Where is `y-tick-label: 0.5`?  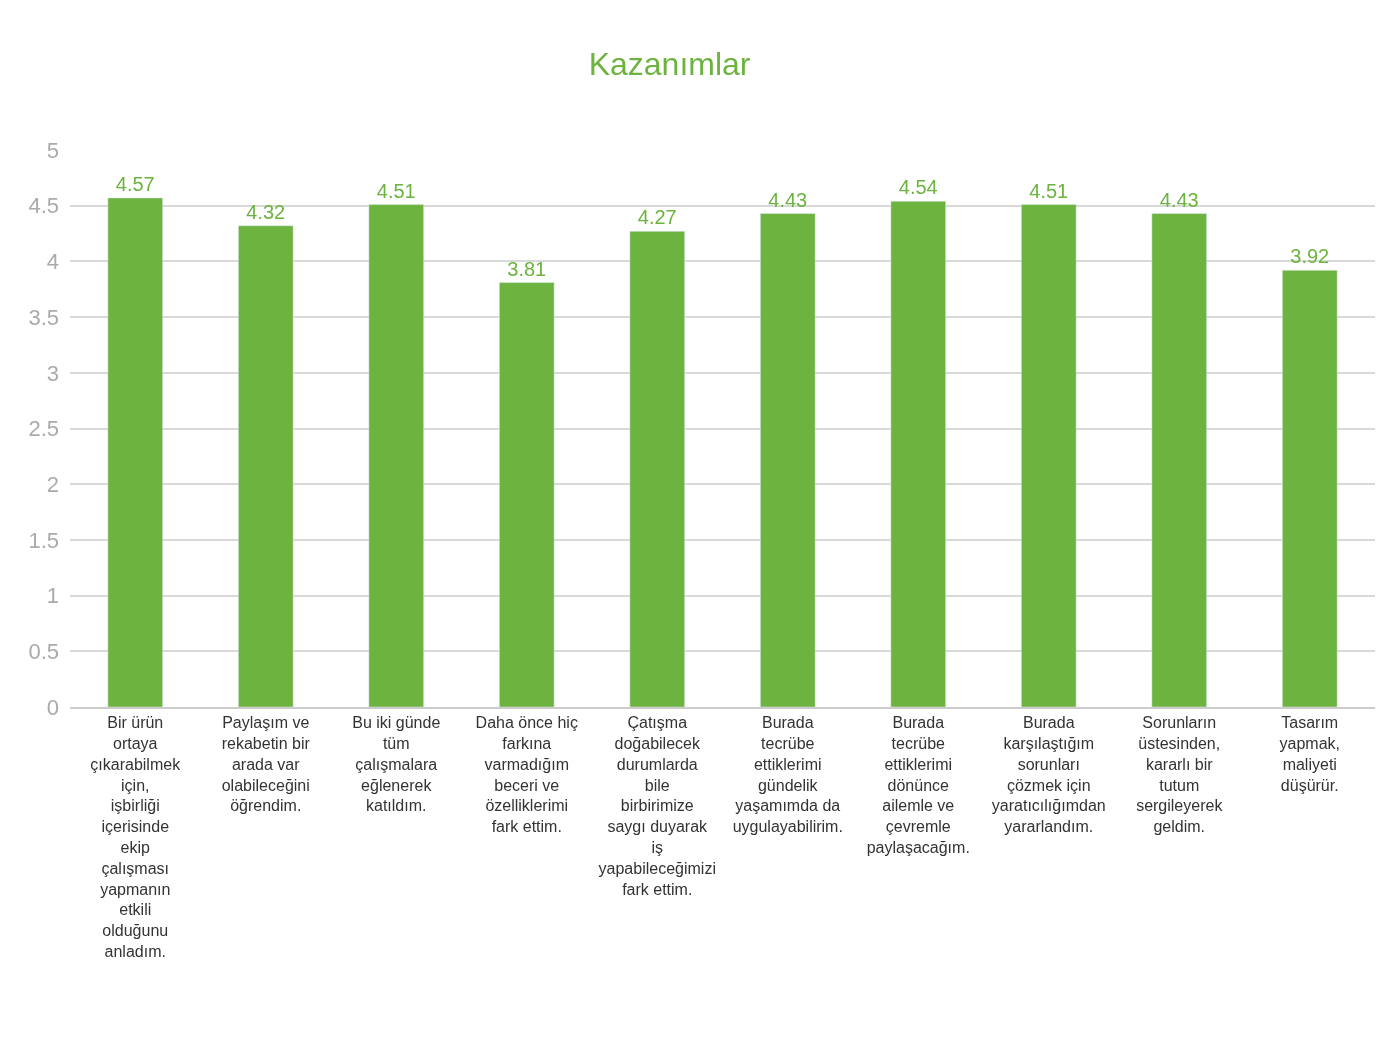
y-tick-label: 0.5 is located at coordinates (43, 651).